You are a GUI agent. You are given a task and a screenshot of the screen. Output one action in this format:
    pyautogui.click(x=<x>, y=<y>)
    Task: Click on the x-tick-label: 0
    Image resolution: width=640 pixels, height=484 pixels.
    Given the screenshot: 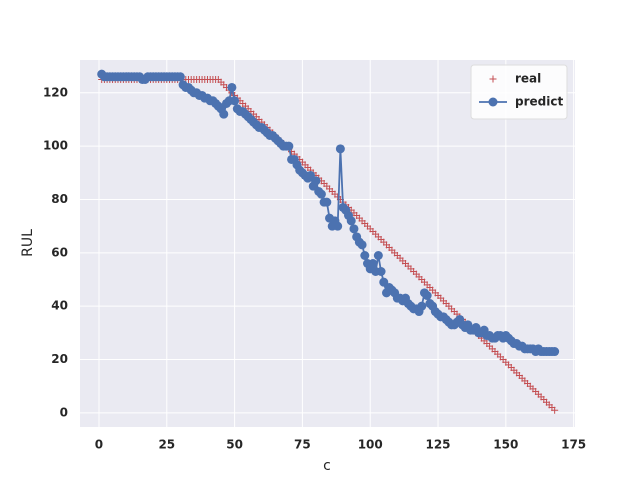 What is the action you would take?
    pyautogui.click(x=99, y=445)
    